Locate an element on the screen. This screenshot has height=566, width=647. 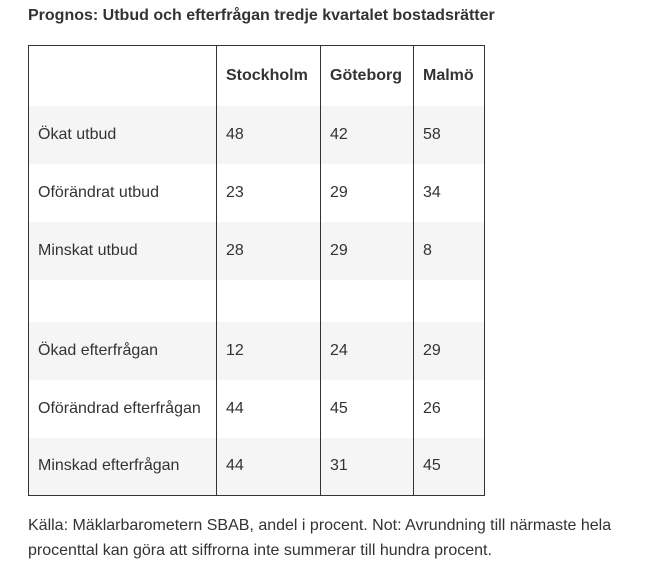
table-cell: 28 is located at coordinates (268, 250).